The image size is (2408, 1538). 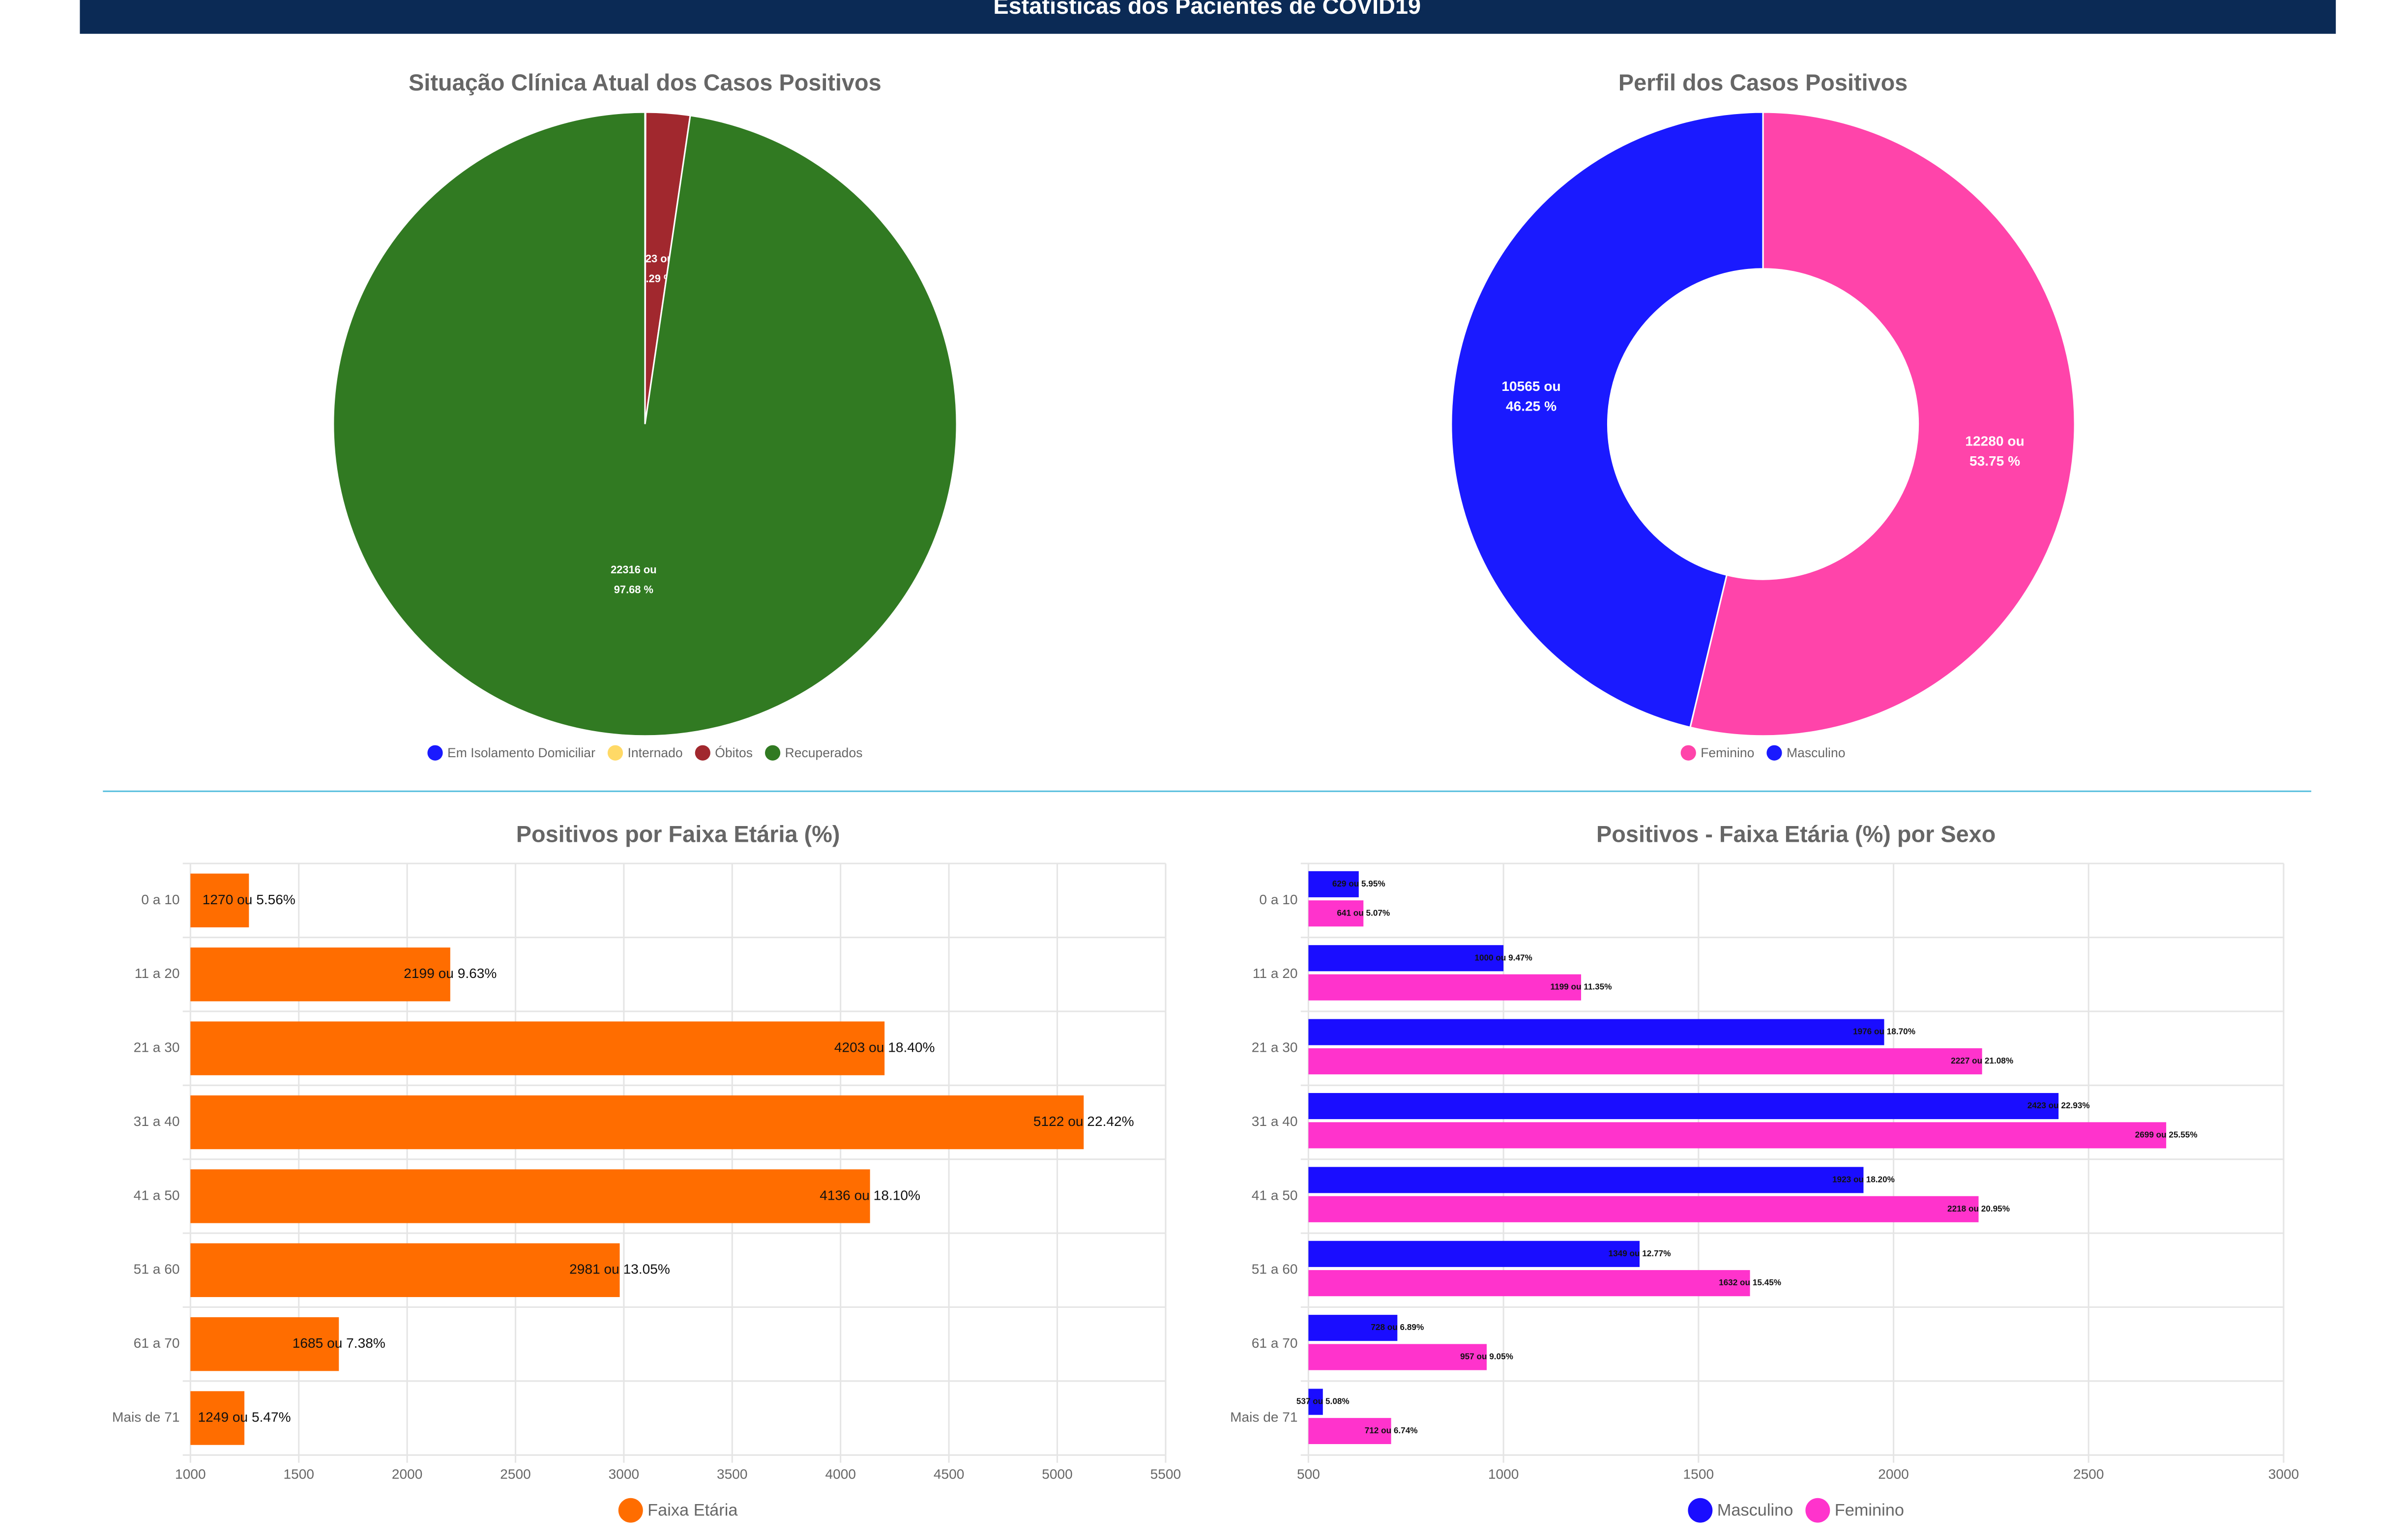 I want to click on y-tick-label: 51 a 60, so click(x=157, y=1269).